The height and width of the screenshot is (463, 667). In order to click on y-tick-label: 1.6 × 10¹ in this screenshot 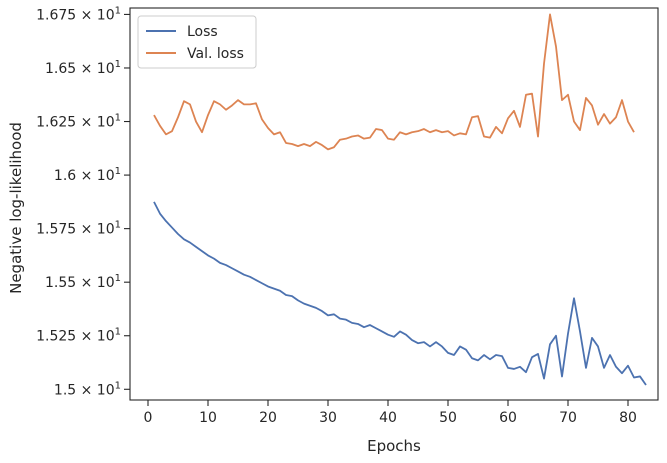, I will do `click(87, 175)`.